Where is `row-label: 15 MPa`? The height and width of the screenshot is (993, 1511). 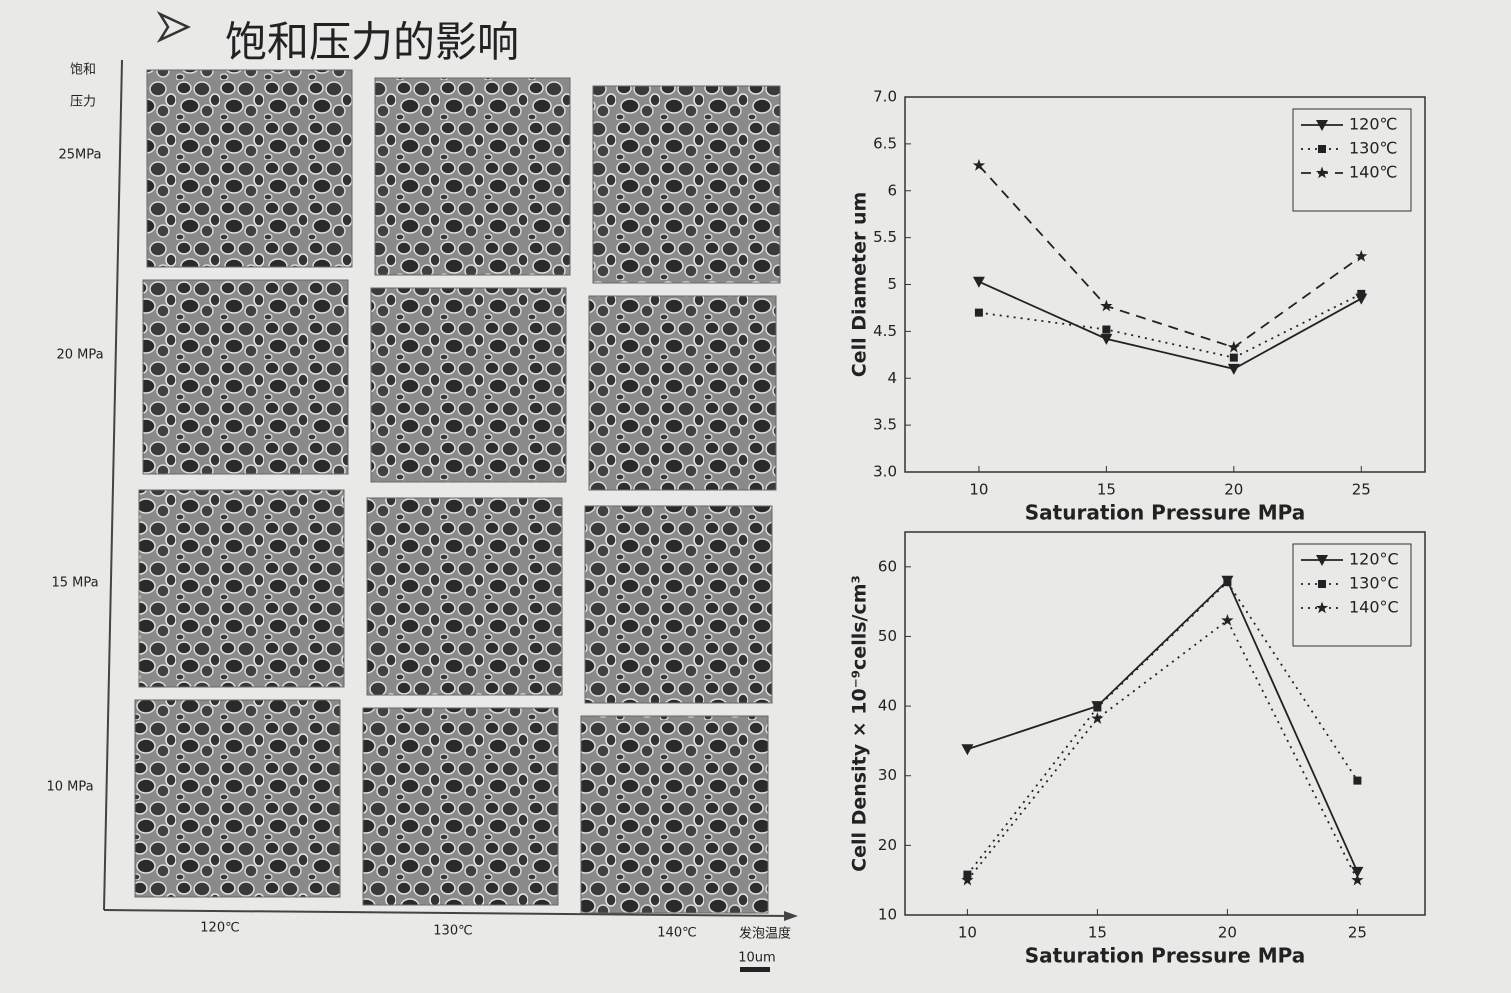 row-label: 15 MPa is located at coordinates (74, 583).